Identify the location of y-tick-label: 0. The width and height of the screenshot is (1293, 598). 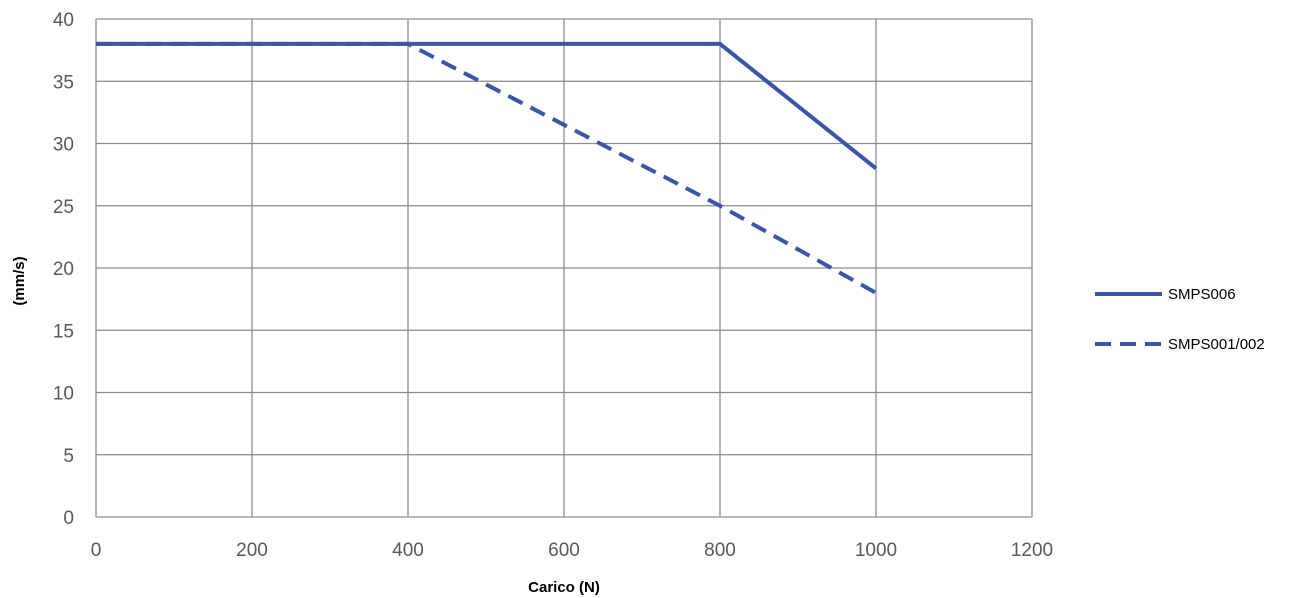
(68, 518).